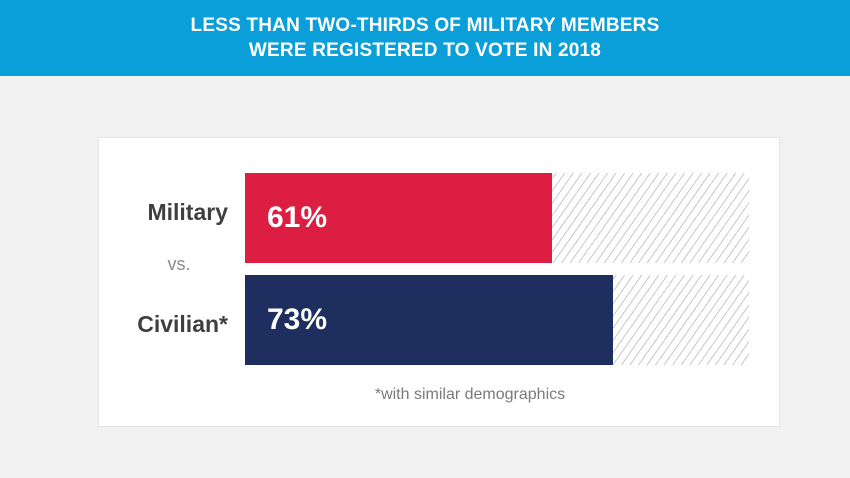 This screenshot has width=850, height=478. Describe the element at coordinates (470, 394) in the screenshot. I see `footnote: *with similar demographics` at that location.